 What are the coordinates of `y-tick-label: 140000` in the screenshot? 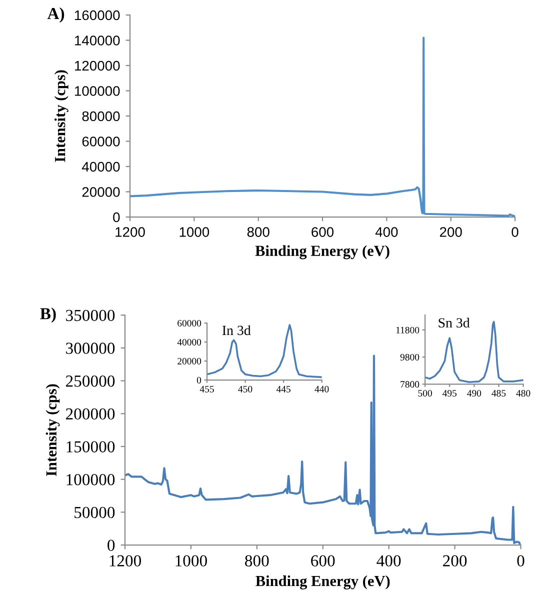 It's located at (97, 41).